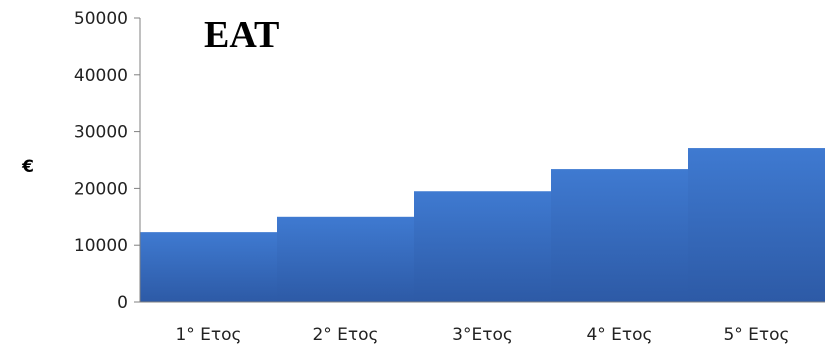 This screenshot has width=825, height=353. What do you see at coordinates (122, 303) in the screenshot?
I see `y-tick-label-0: 0` at bounding box center [122, 303].